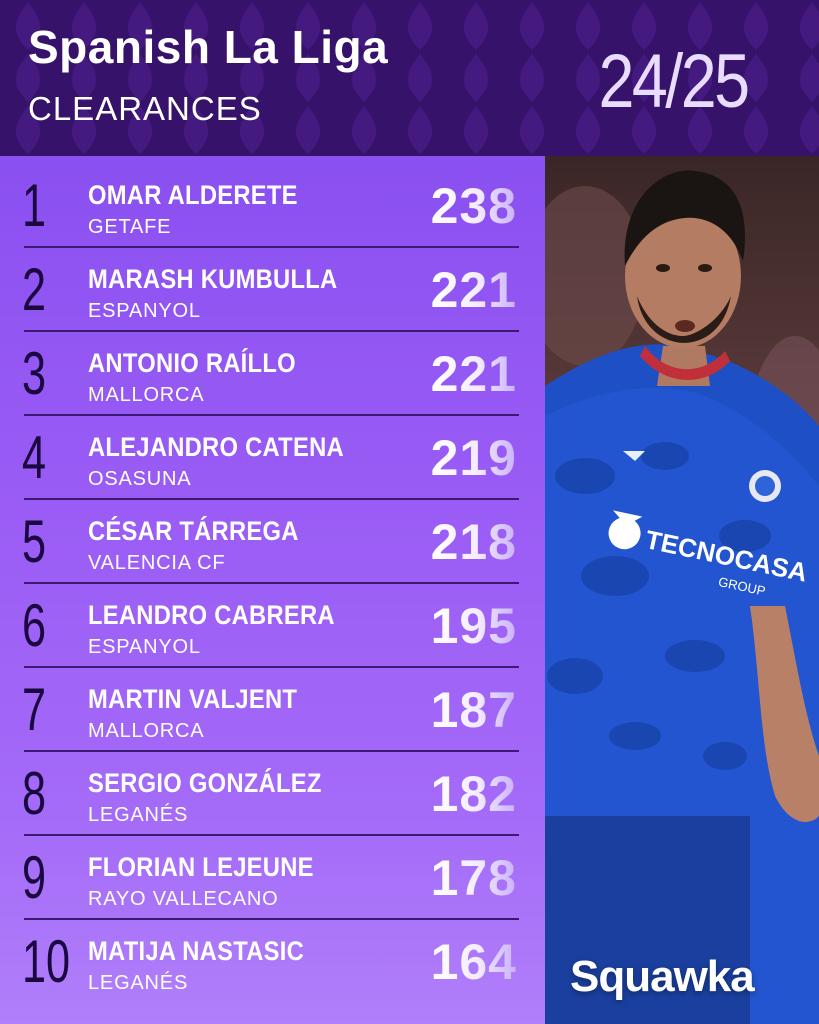  What do you see at coordinates (473, 542) in the screenshot?
I see `stat-value: 218` at bounding box center [473, 542].